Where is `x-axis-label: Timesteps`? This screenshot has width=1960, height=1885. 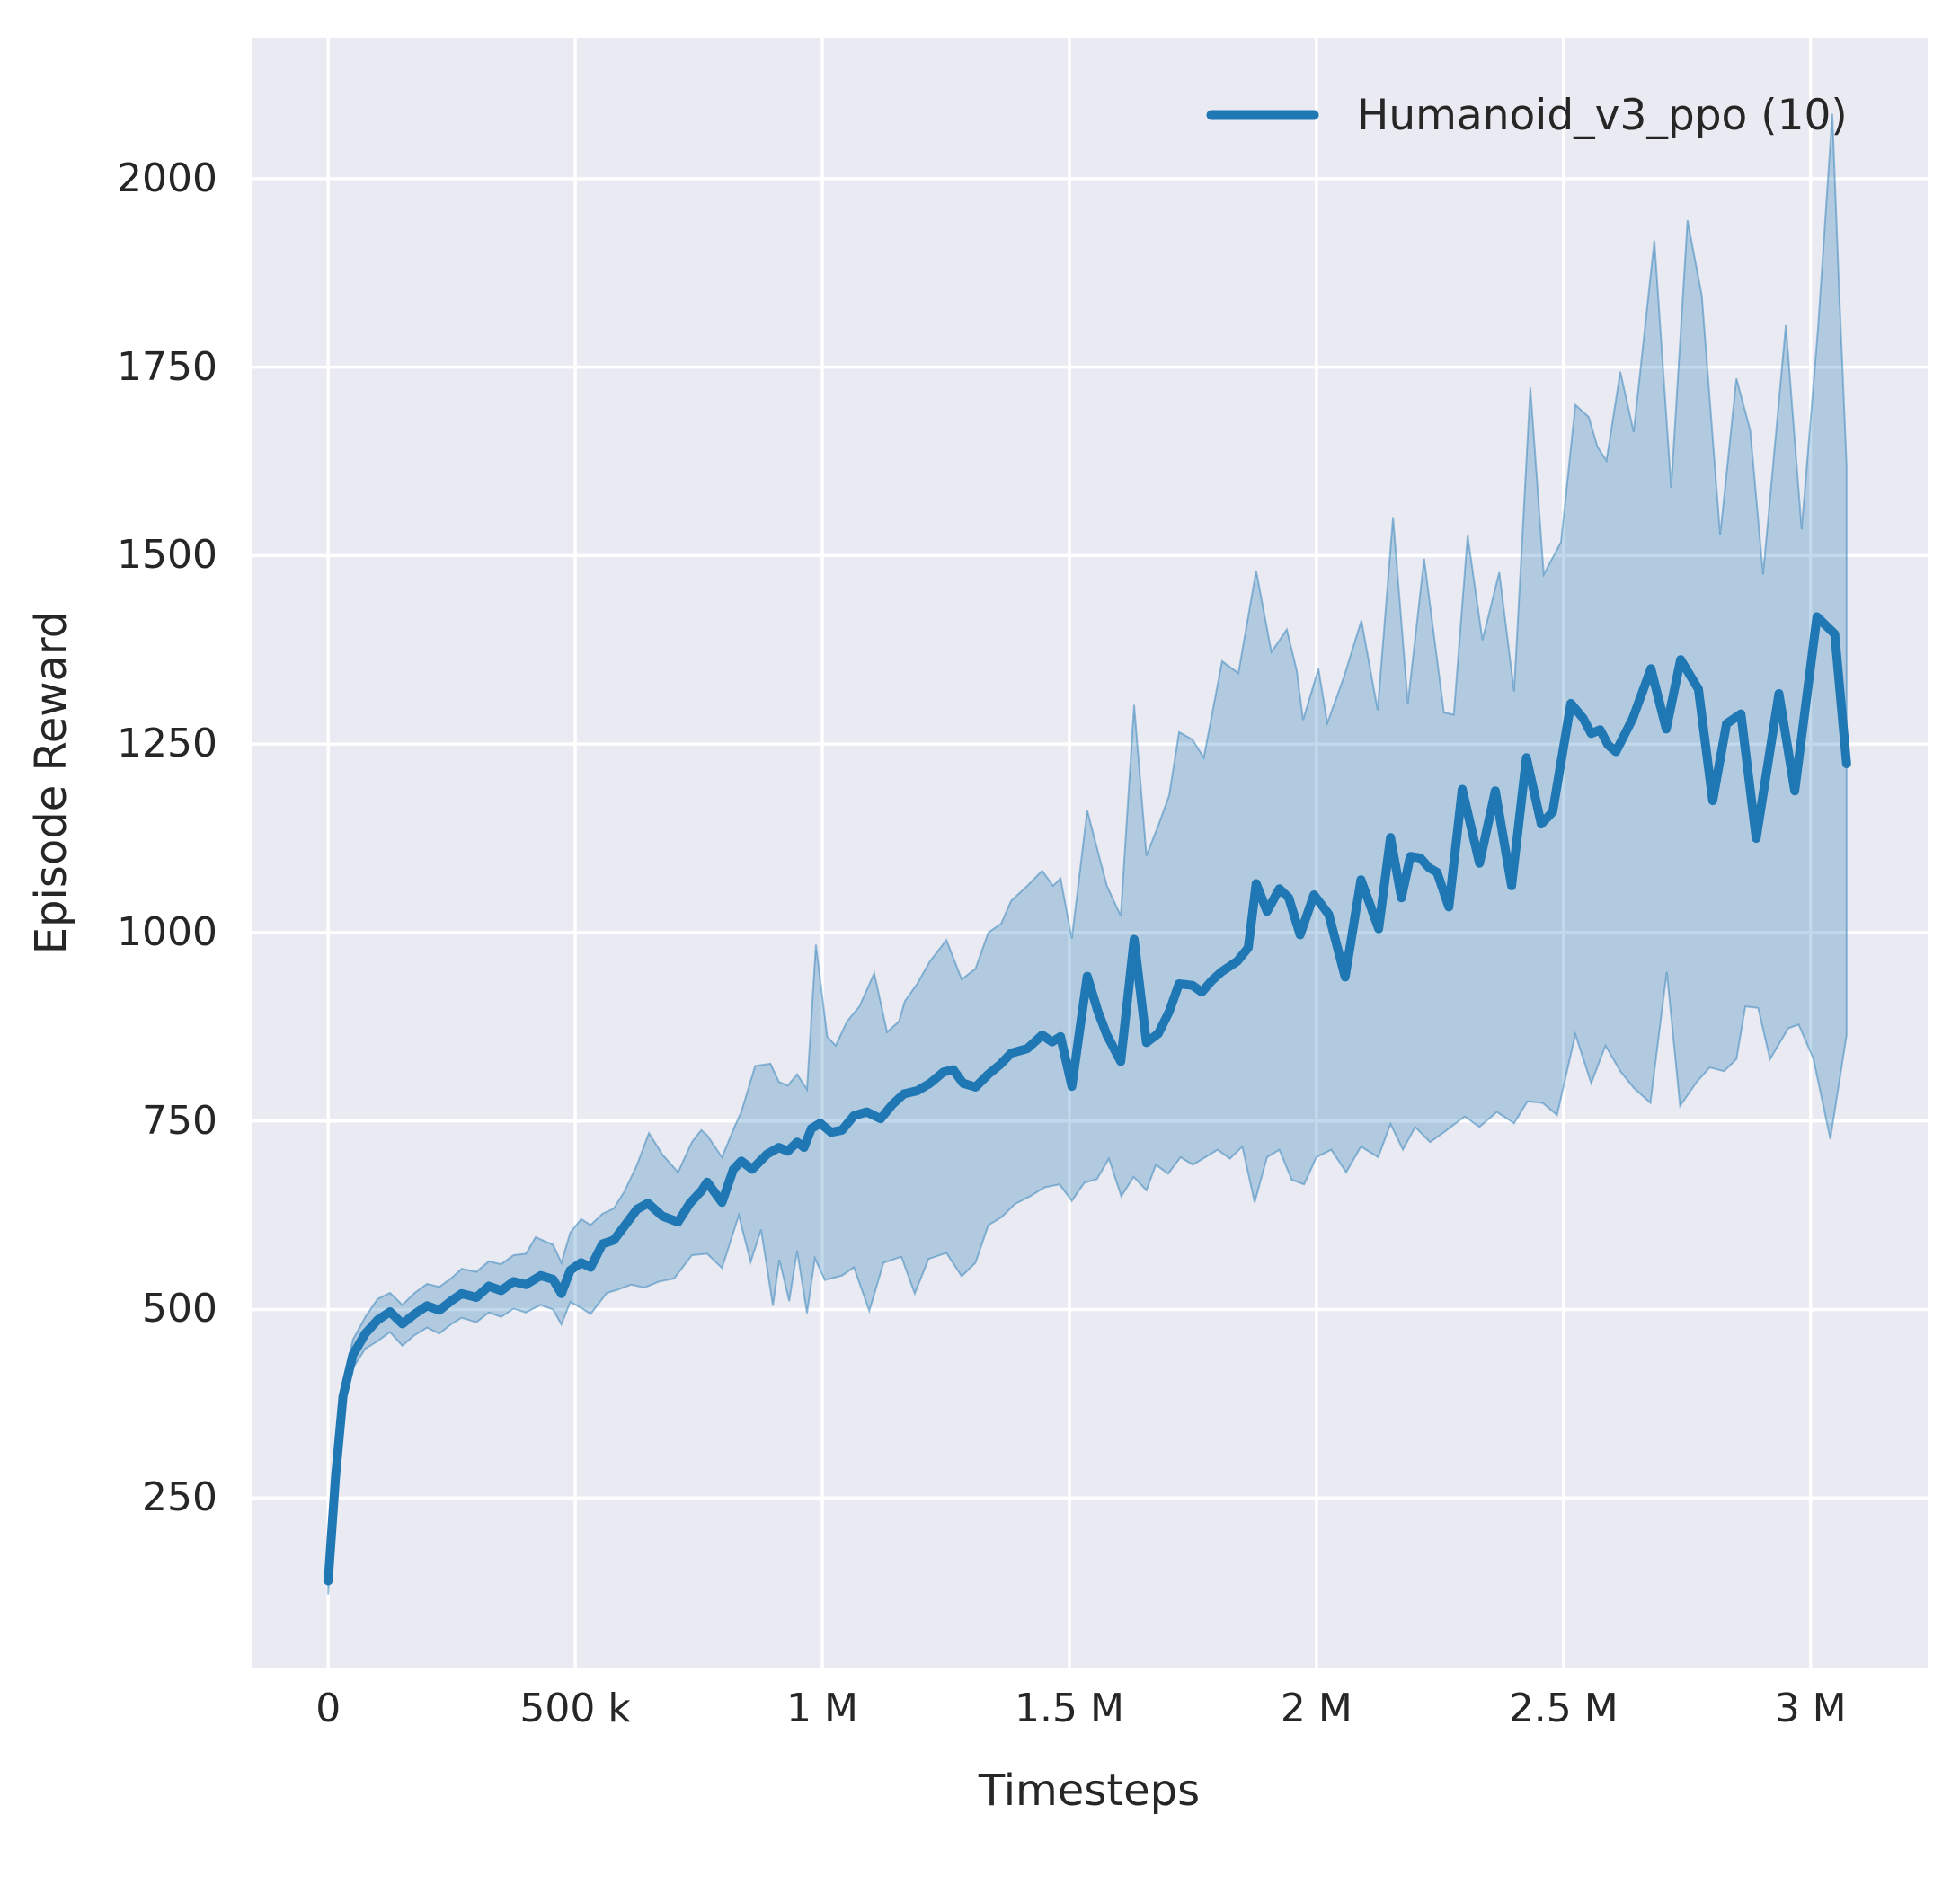
x-axis-label: Timesteps is located at coordinates (1089, 1791).